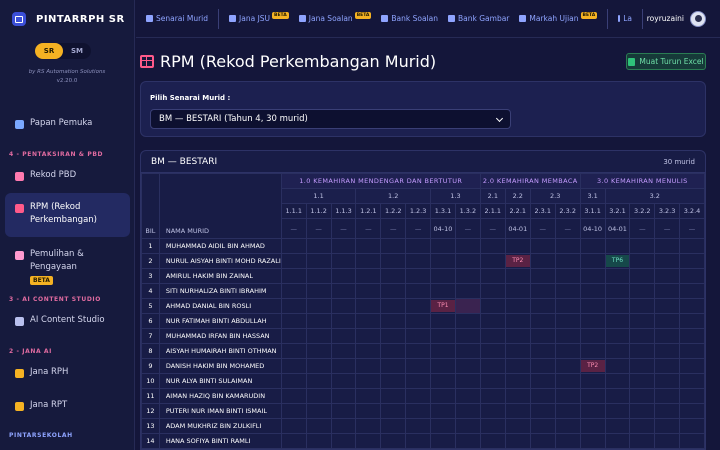  What do you see at coordinates (592, 366) in the screenshot?
I see `tp-cell: TP2` at bounding box center [592, 366].